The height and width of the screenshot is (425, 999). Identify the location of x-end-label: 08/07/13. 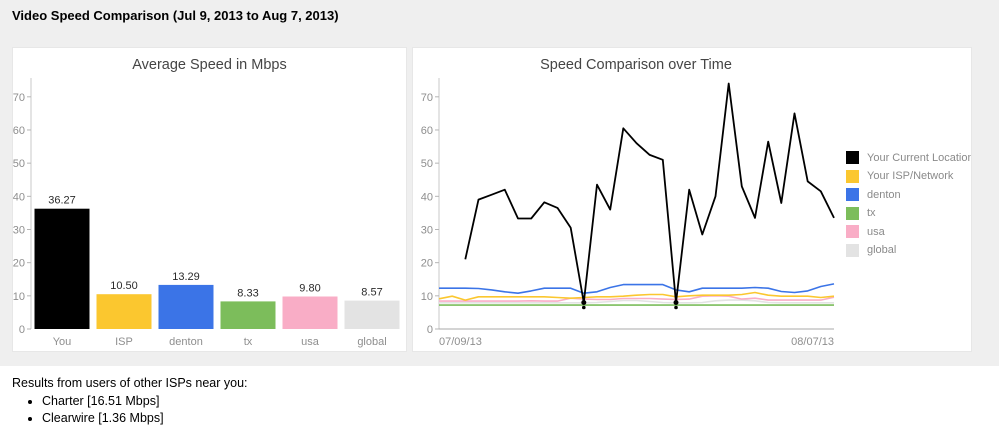
(812, 342).